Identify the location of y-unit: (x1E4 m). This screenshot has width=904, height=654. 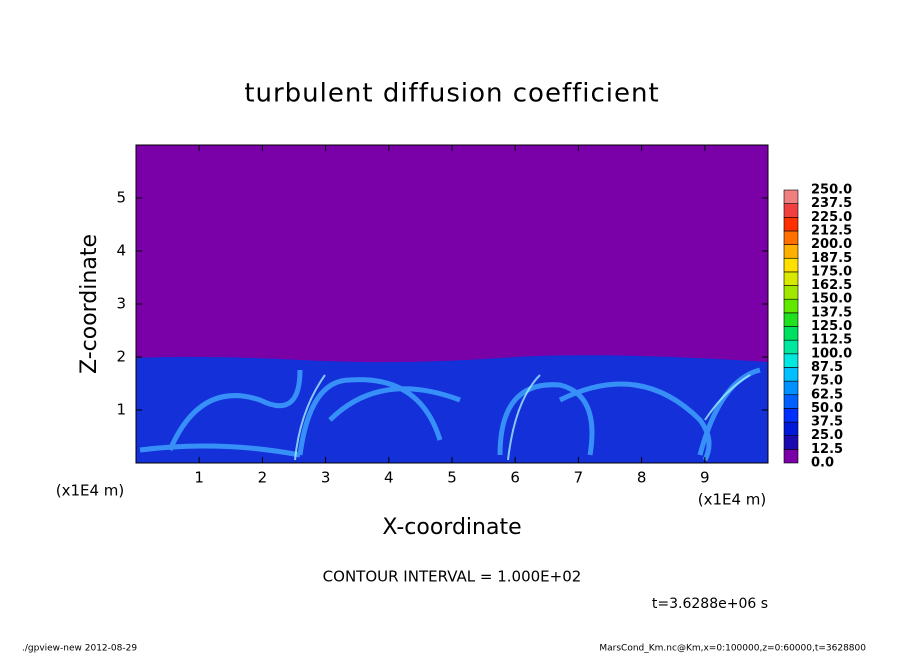
(90, 491).